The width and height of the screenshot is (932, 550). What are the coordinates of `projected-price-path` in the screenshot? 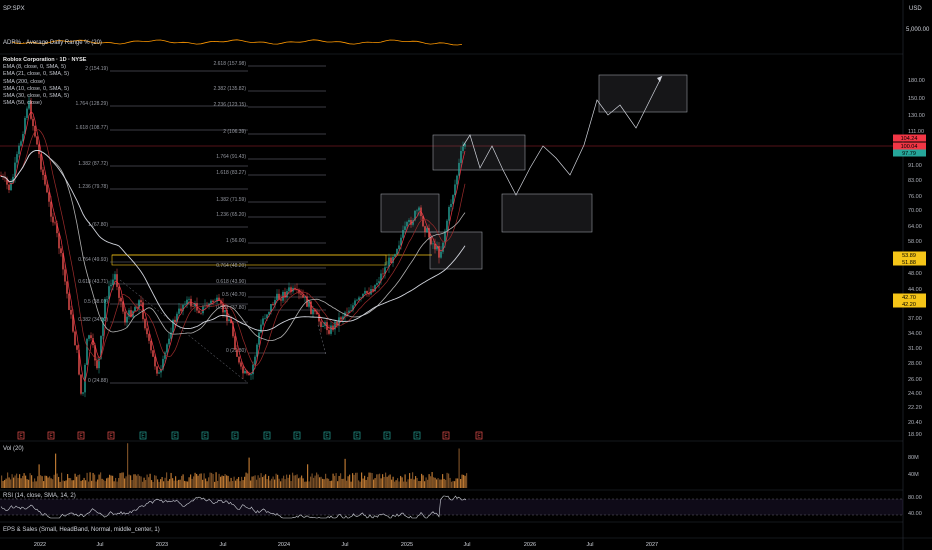 It's located at (562, 135).